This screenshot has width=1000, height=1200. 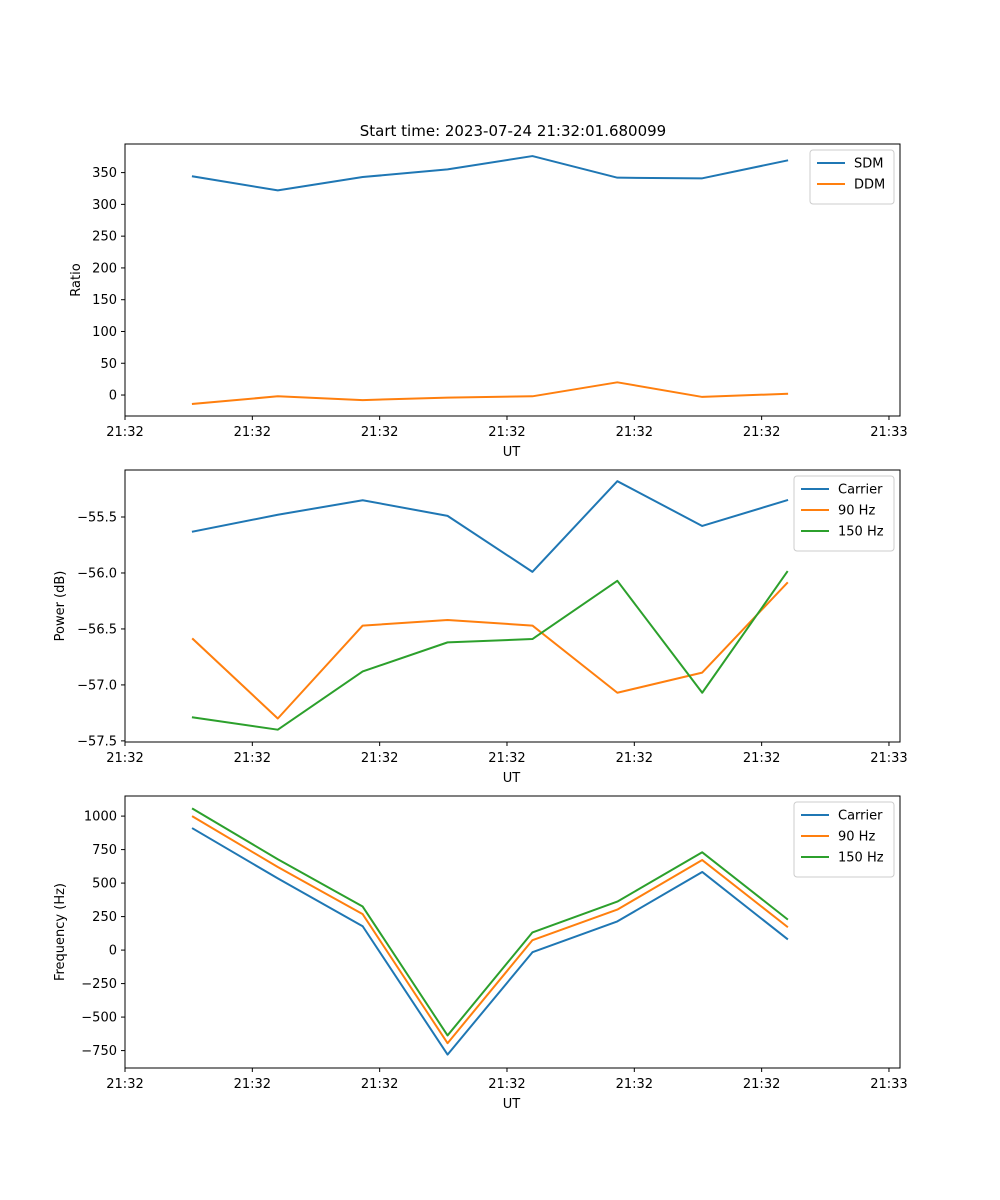 What do you see at coordinates (869, 185) in the screenshot?
I see `legend-label: DDM` at bounding box center [869, 185].